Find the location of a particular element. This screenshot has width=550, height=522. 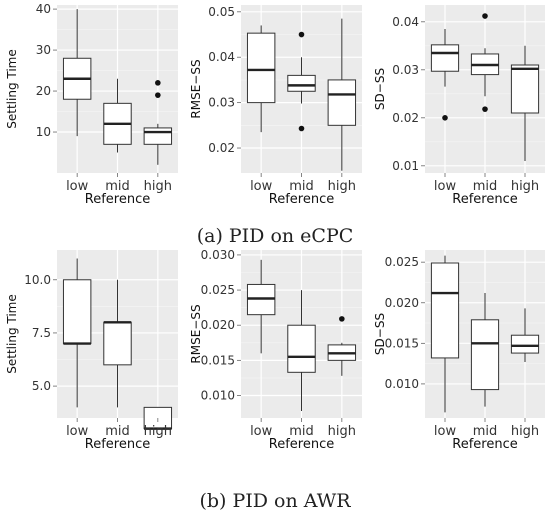

caption-b: (b) PID on AWR is located at coordinates (275, 501).